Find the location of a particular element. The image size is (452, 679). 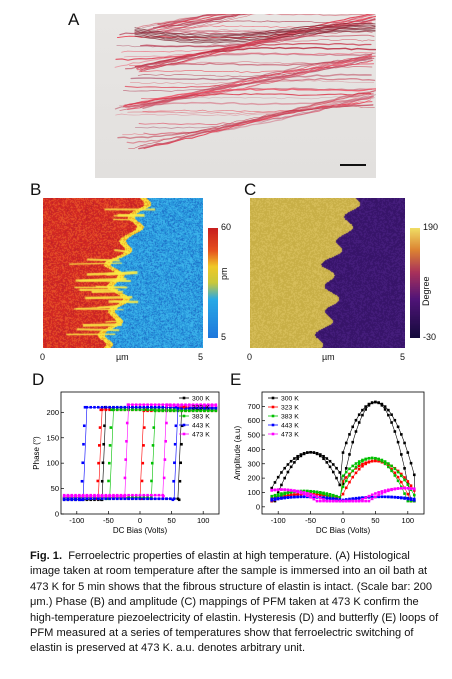

panel-label-b: B is located at coordinates (36, 189).